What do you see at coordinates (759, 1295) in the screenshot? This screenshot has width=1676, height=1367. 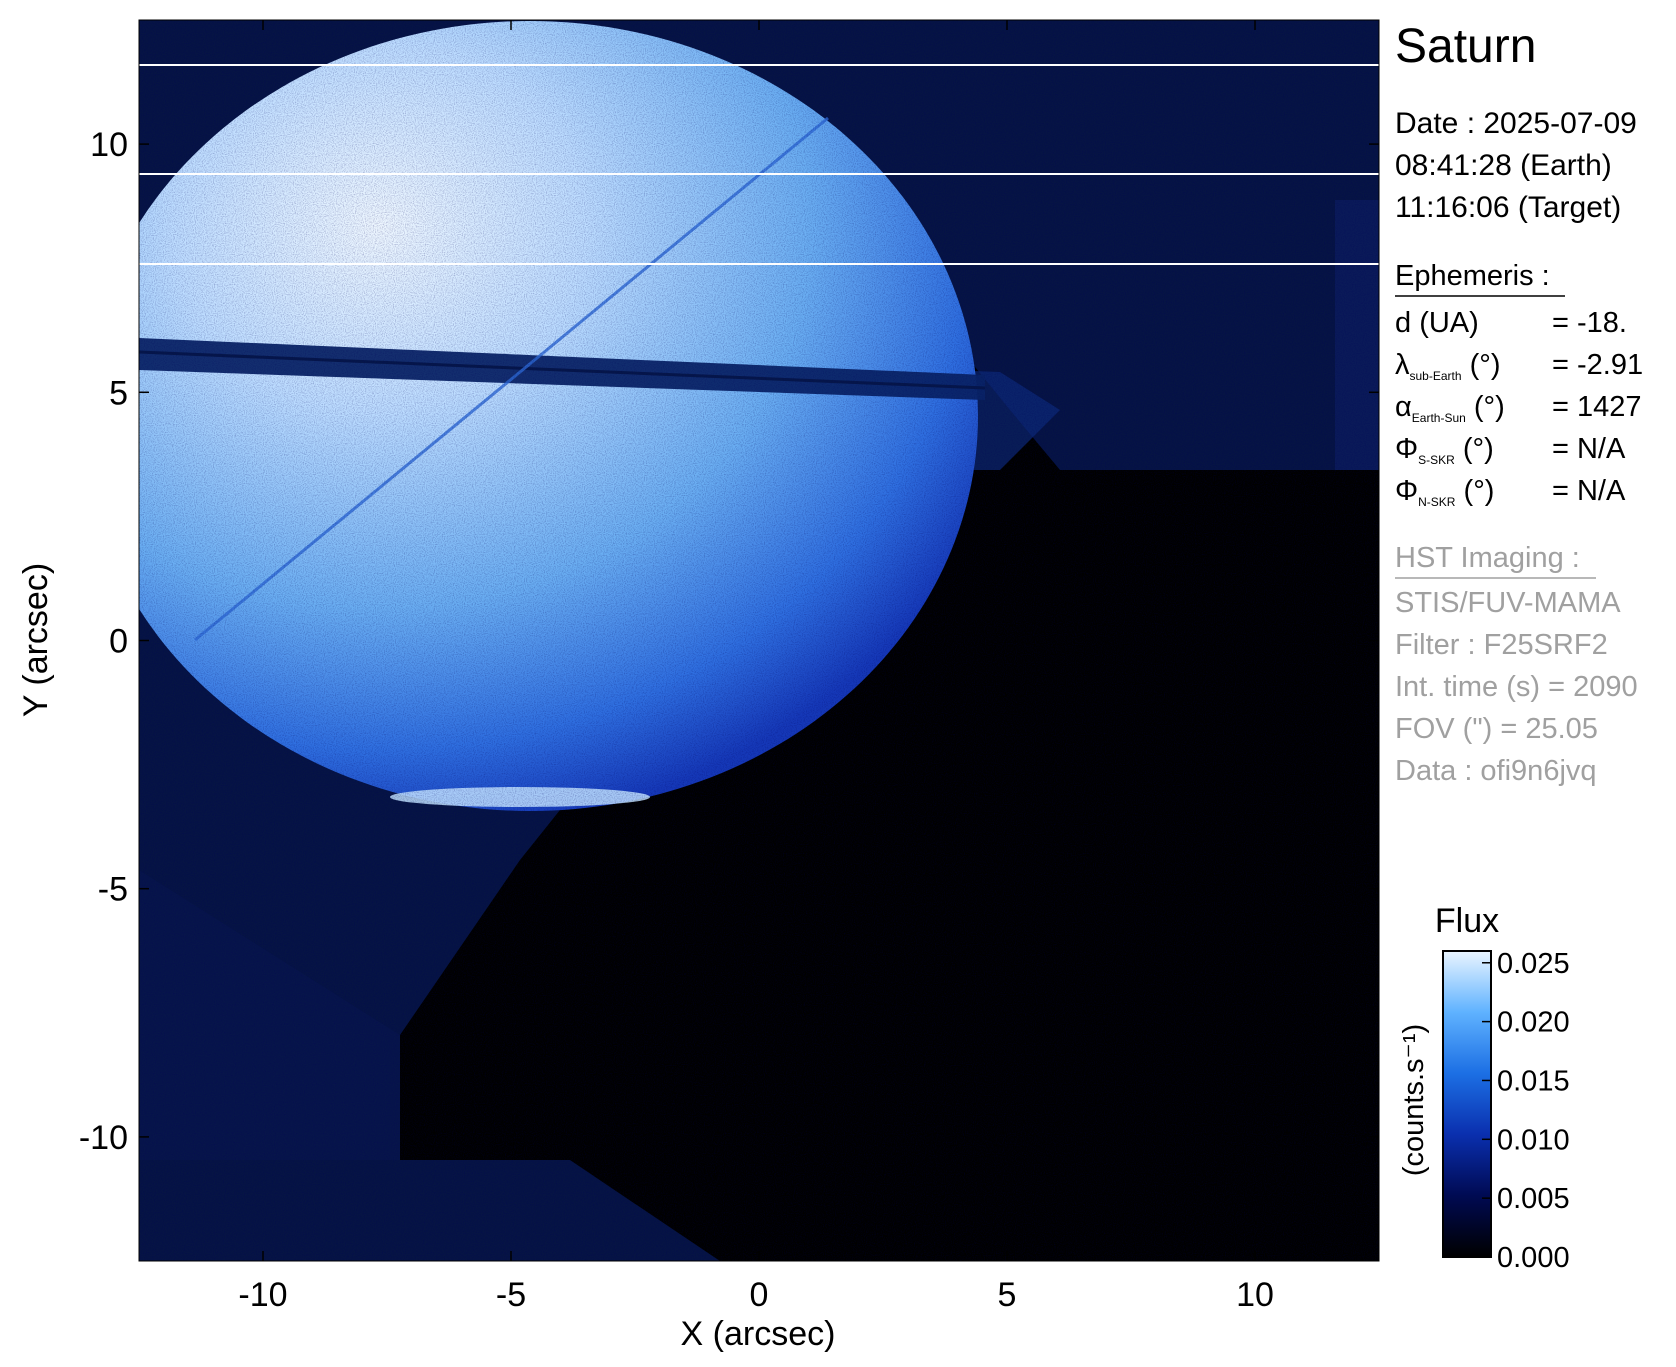 I see `x-tick-label: 0` at bounding box center [759, 1295].